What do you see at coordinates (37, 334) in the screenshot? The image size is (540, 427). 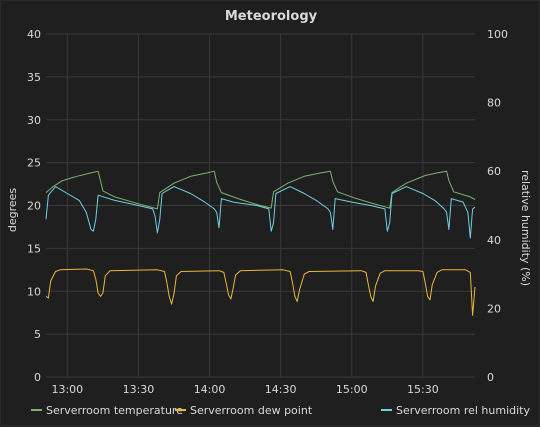 I see `y-tick-label: 5` at bounding box center [37, 334].